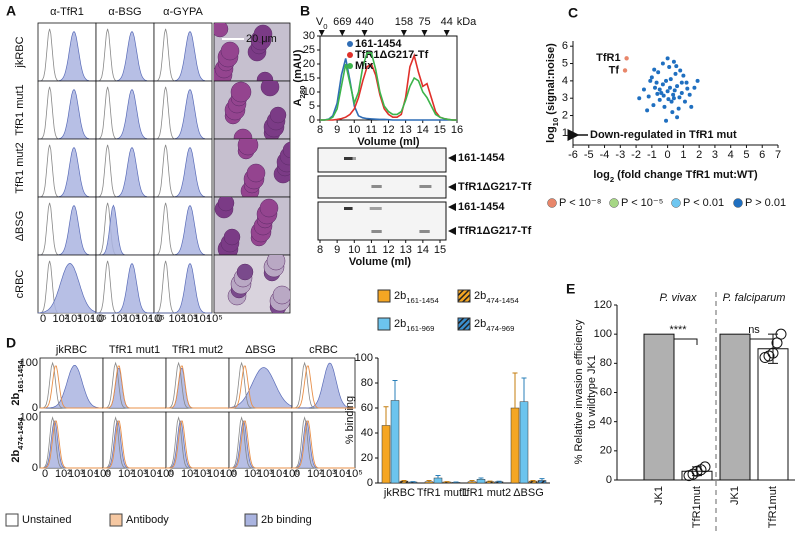 The width and height of the screenshot is (800, 536). I want to click on cell, so click(232, 237).